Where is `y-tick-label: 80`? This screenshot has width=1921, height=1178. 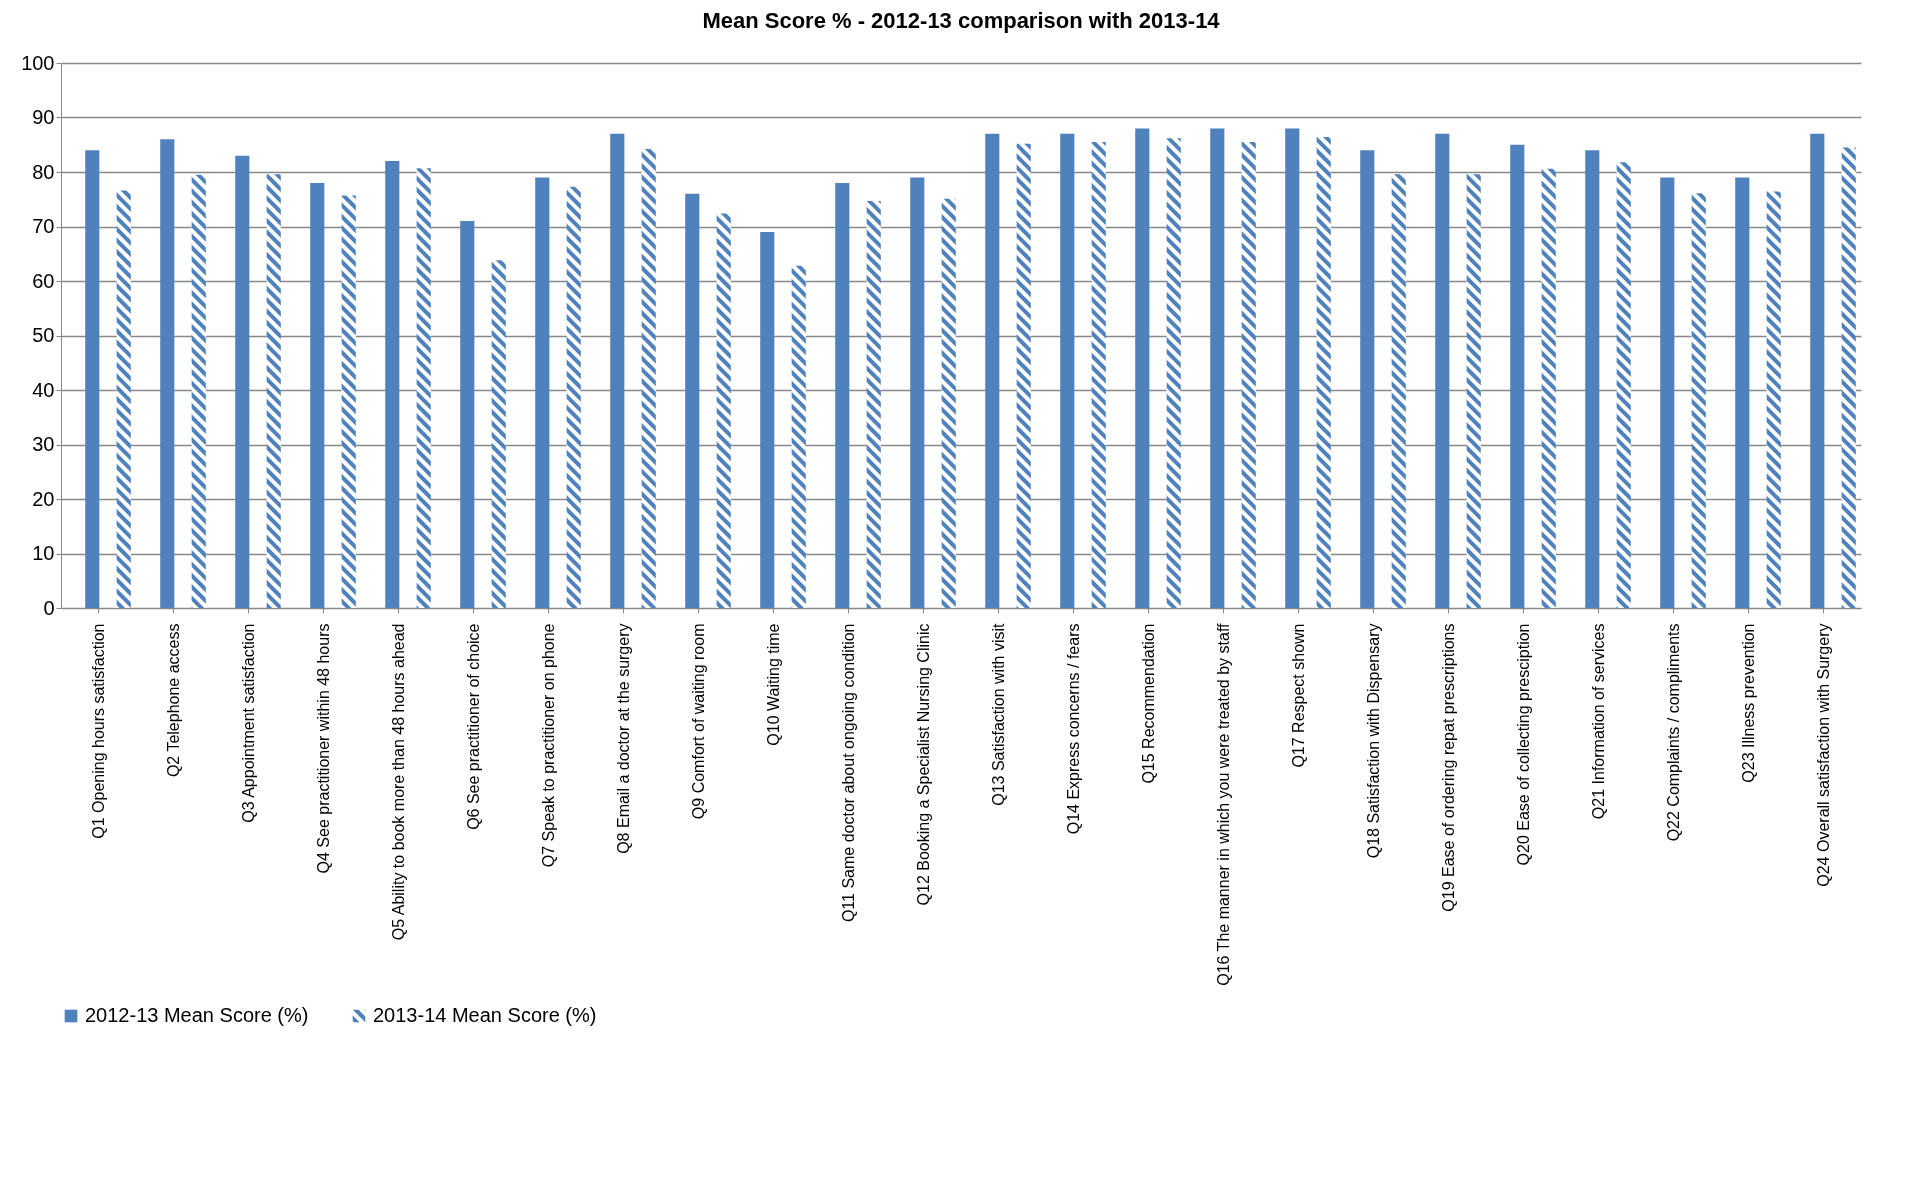
y-tick-label: 80 is located at coordinates (43, 171).